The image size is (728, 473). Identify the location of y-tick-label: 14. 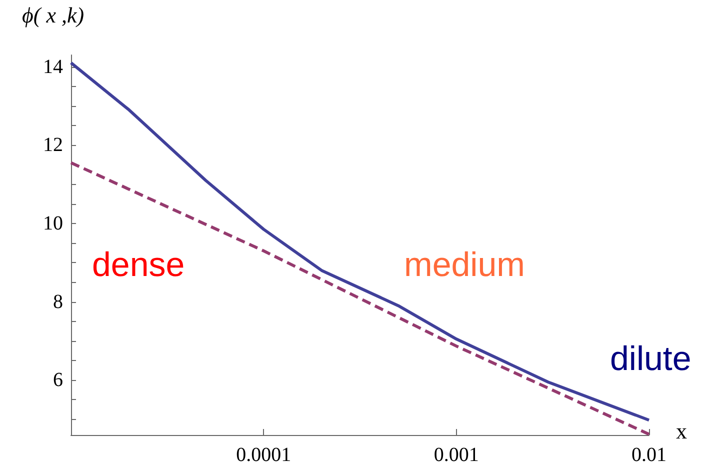
(53, 67).